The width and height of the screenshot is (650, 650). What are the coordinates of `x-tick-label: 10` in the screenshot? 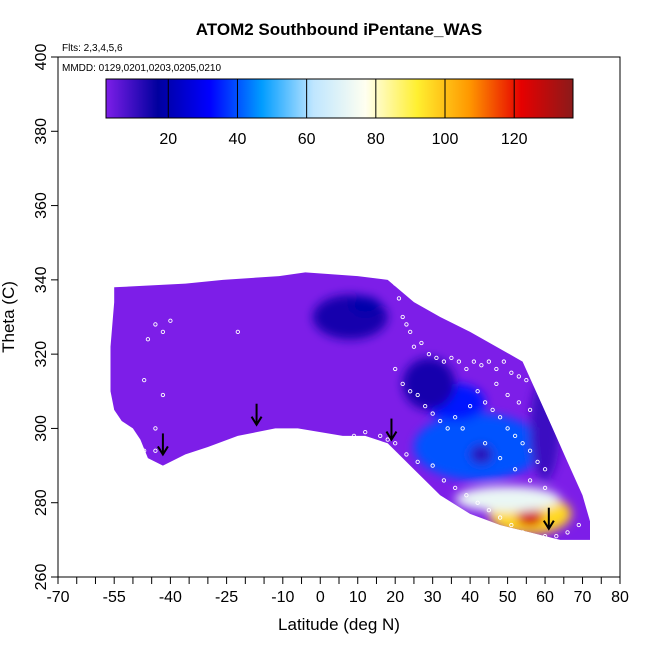 It's located at (358, 597).